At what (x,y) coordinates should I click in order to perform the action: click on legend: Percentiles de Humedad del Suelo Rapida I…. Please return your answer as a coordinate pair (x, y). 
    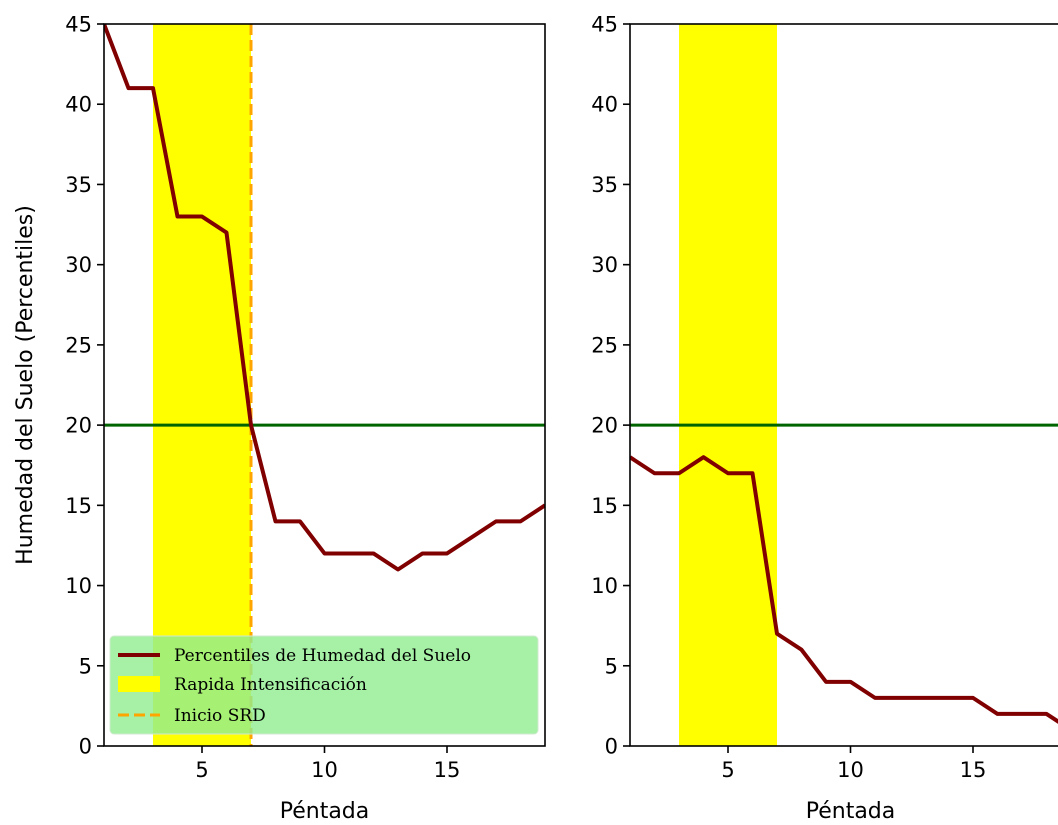
    Looking at the image, I should click on (324, 685).